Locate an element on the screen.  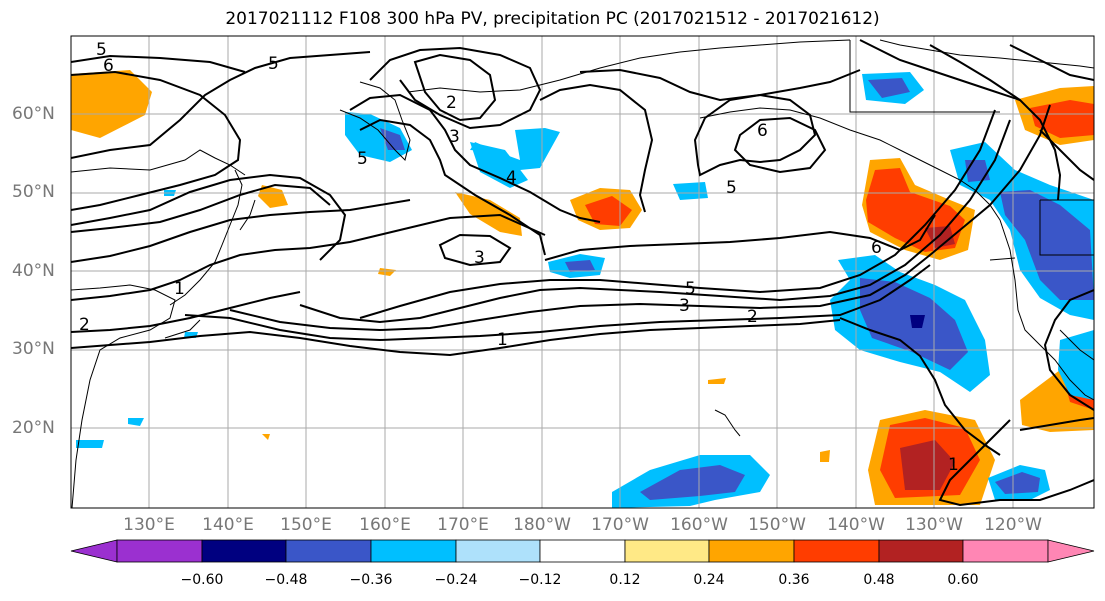
lon-label: 120°W is located at coordinates (1013, 525).